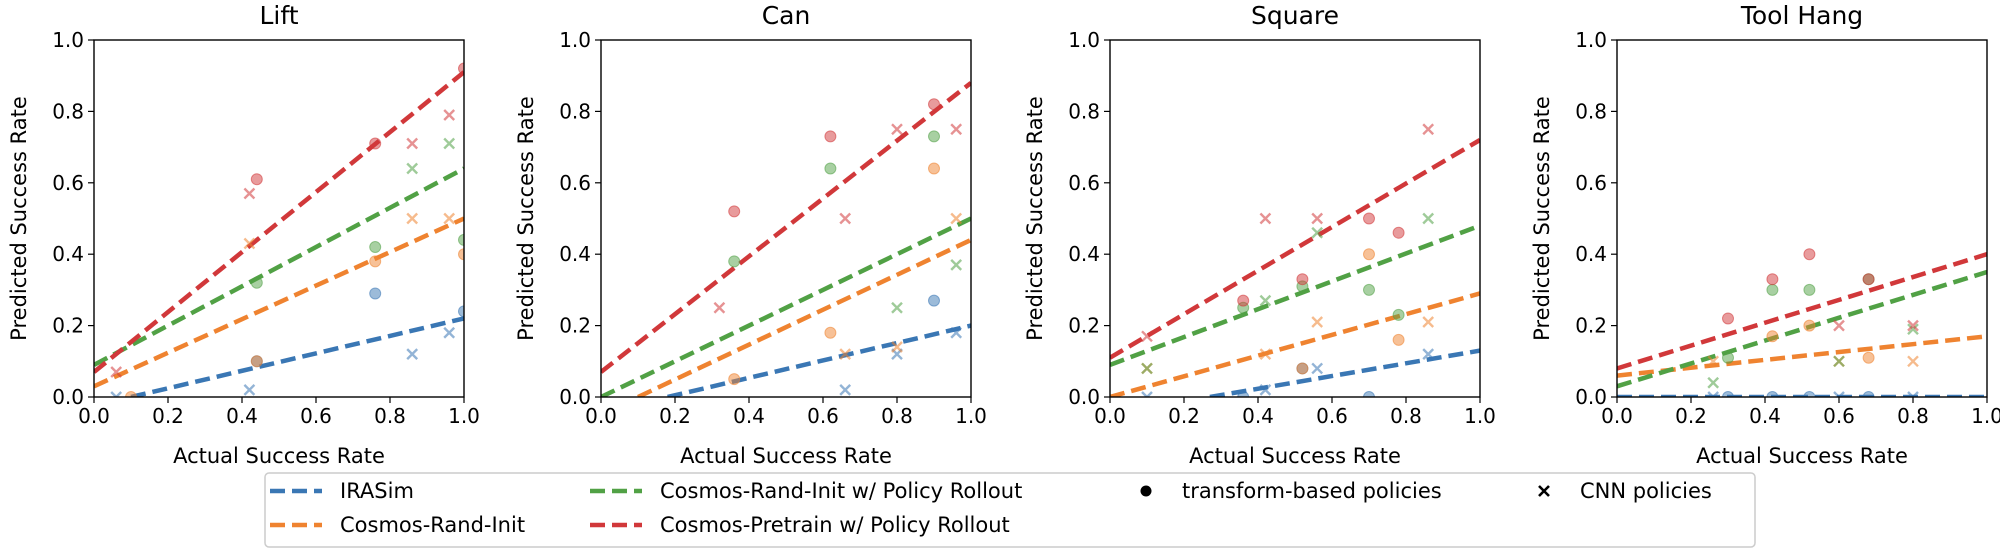 The height and width of the screenshot is (552, 2000). Describe the element at coordinates (279, 456) in the screenshot. I see `x-axis-label: Actual Success Rate` at that location.